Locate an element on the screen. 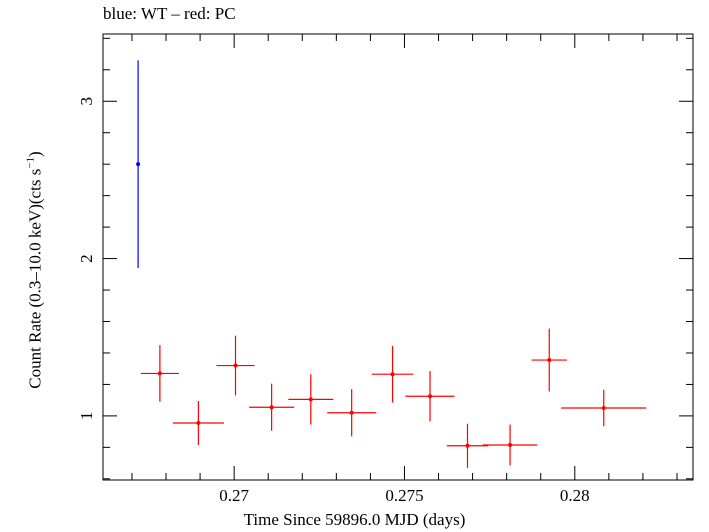  x-axis-label: Time Since 59896.0 MJD (days) is located at coordinates (354, 519).